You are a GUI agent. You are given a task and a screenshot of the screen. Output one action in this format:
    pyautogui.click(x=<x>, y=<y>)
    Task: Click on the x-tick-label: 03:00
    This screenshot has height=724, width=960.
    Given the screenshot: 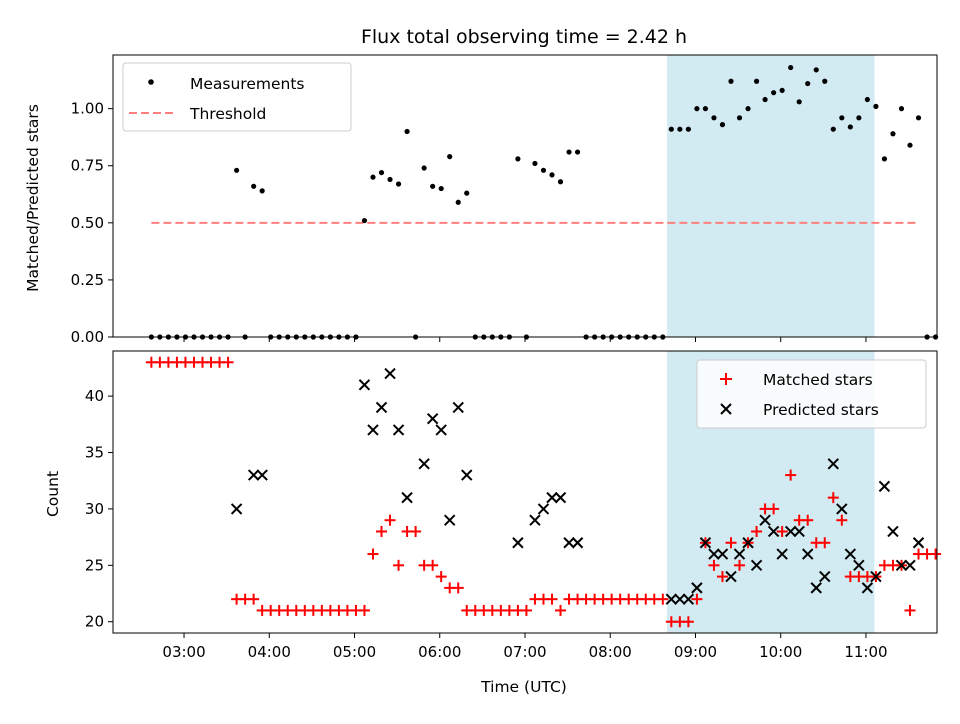 What is the action you would take?
    pyautogui.click(x=183, y=652)
    